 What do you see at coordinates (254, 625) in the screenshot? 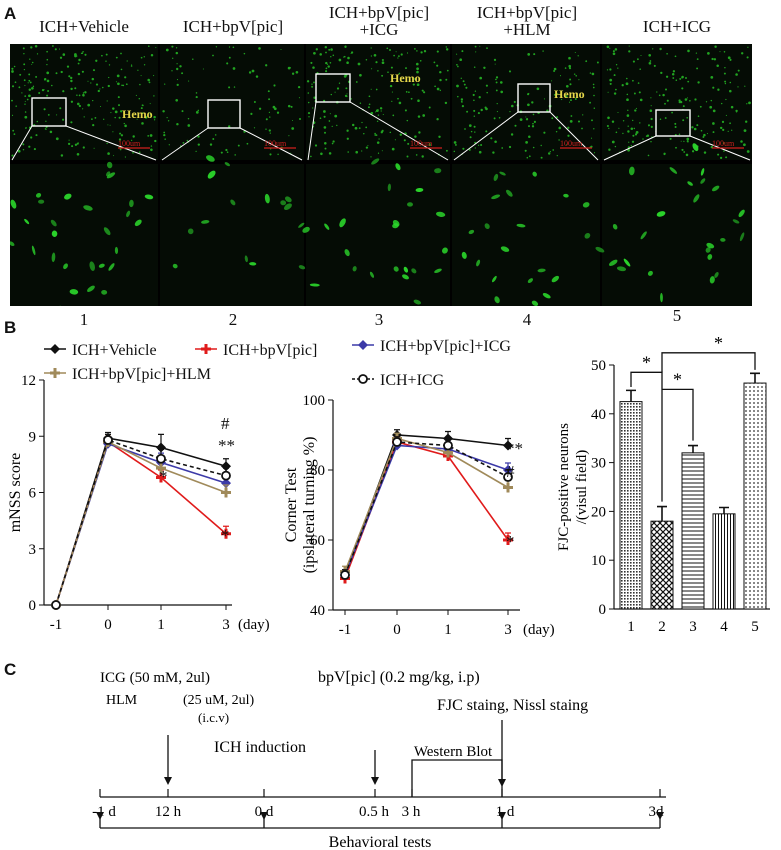
I see `x-unit-label: (day)` at bounding box center [254, 625].